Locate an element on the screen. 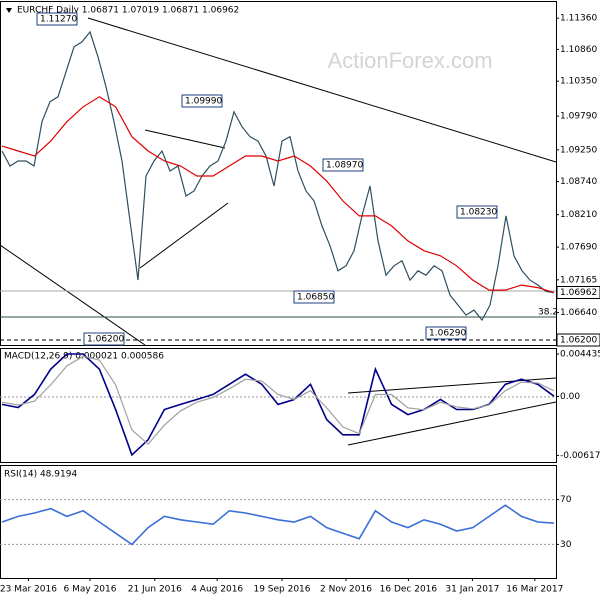 Image resolution: width=600 pixels, height=600 pixels. x-tick-label: 21 Jun 2016 is located at coordinates (155, 590).